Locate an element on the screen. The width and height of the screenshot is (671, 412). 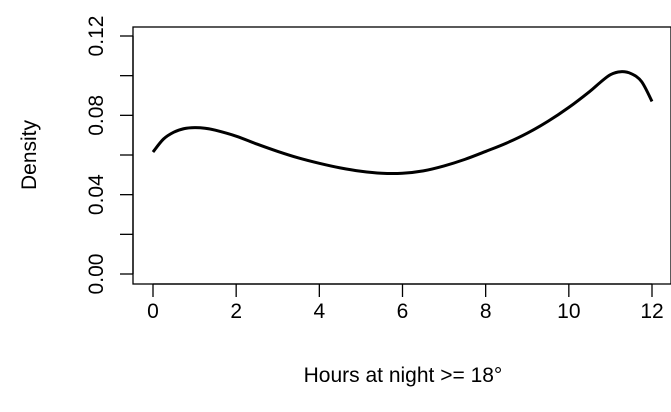
x-tick-label: 0 is located at coordinates (153, 311).